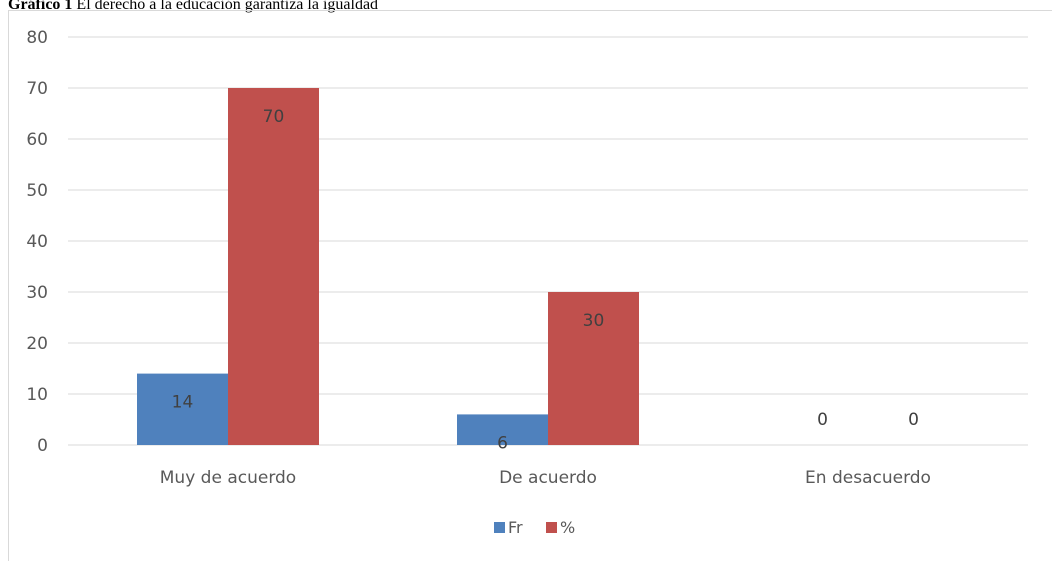 The width and height of the screenshot is (1052, 561). I want to click on y-axis: 0 10 20 30 40 50 60 70 80, so click(37, 242).